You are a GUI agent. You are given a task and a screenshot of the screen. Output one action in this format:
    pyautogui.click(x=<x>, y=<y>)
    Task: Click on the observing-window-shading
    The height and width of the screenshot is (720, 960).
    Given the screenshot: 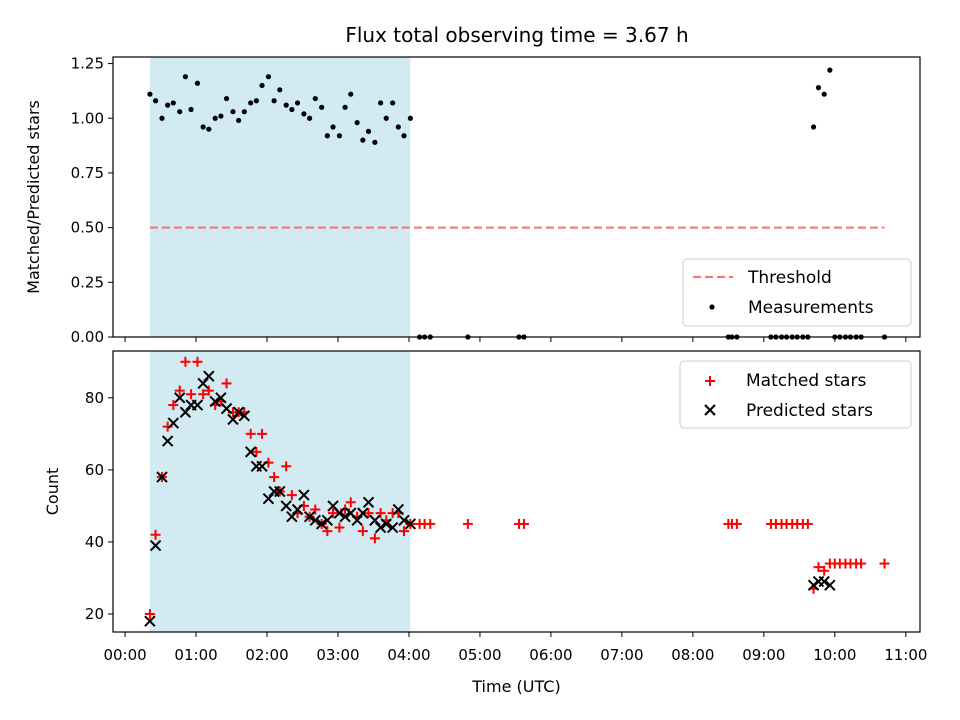 What is the action you would take?
    pyautogui.click(x=280, y=197)
    